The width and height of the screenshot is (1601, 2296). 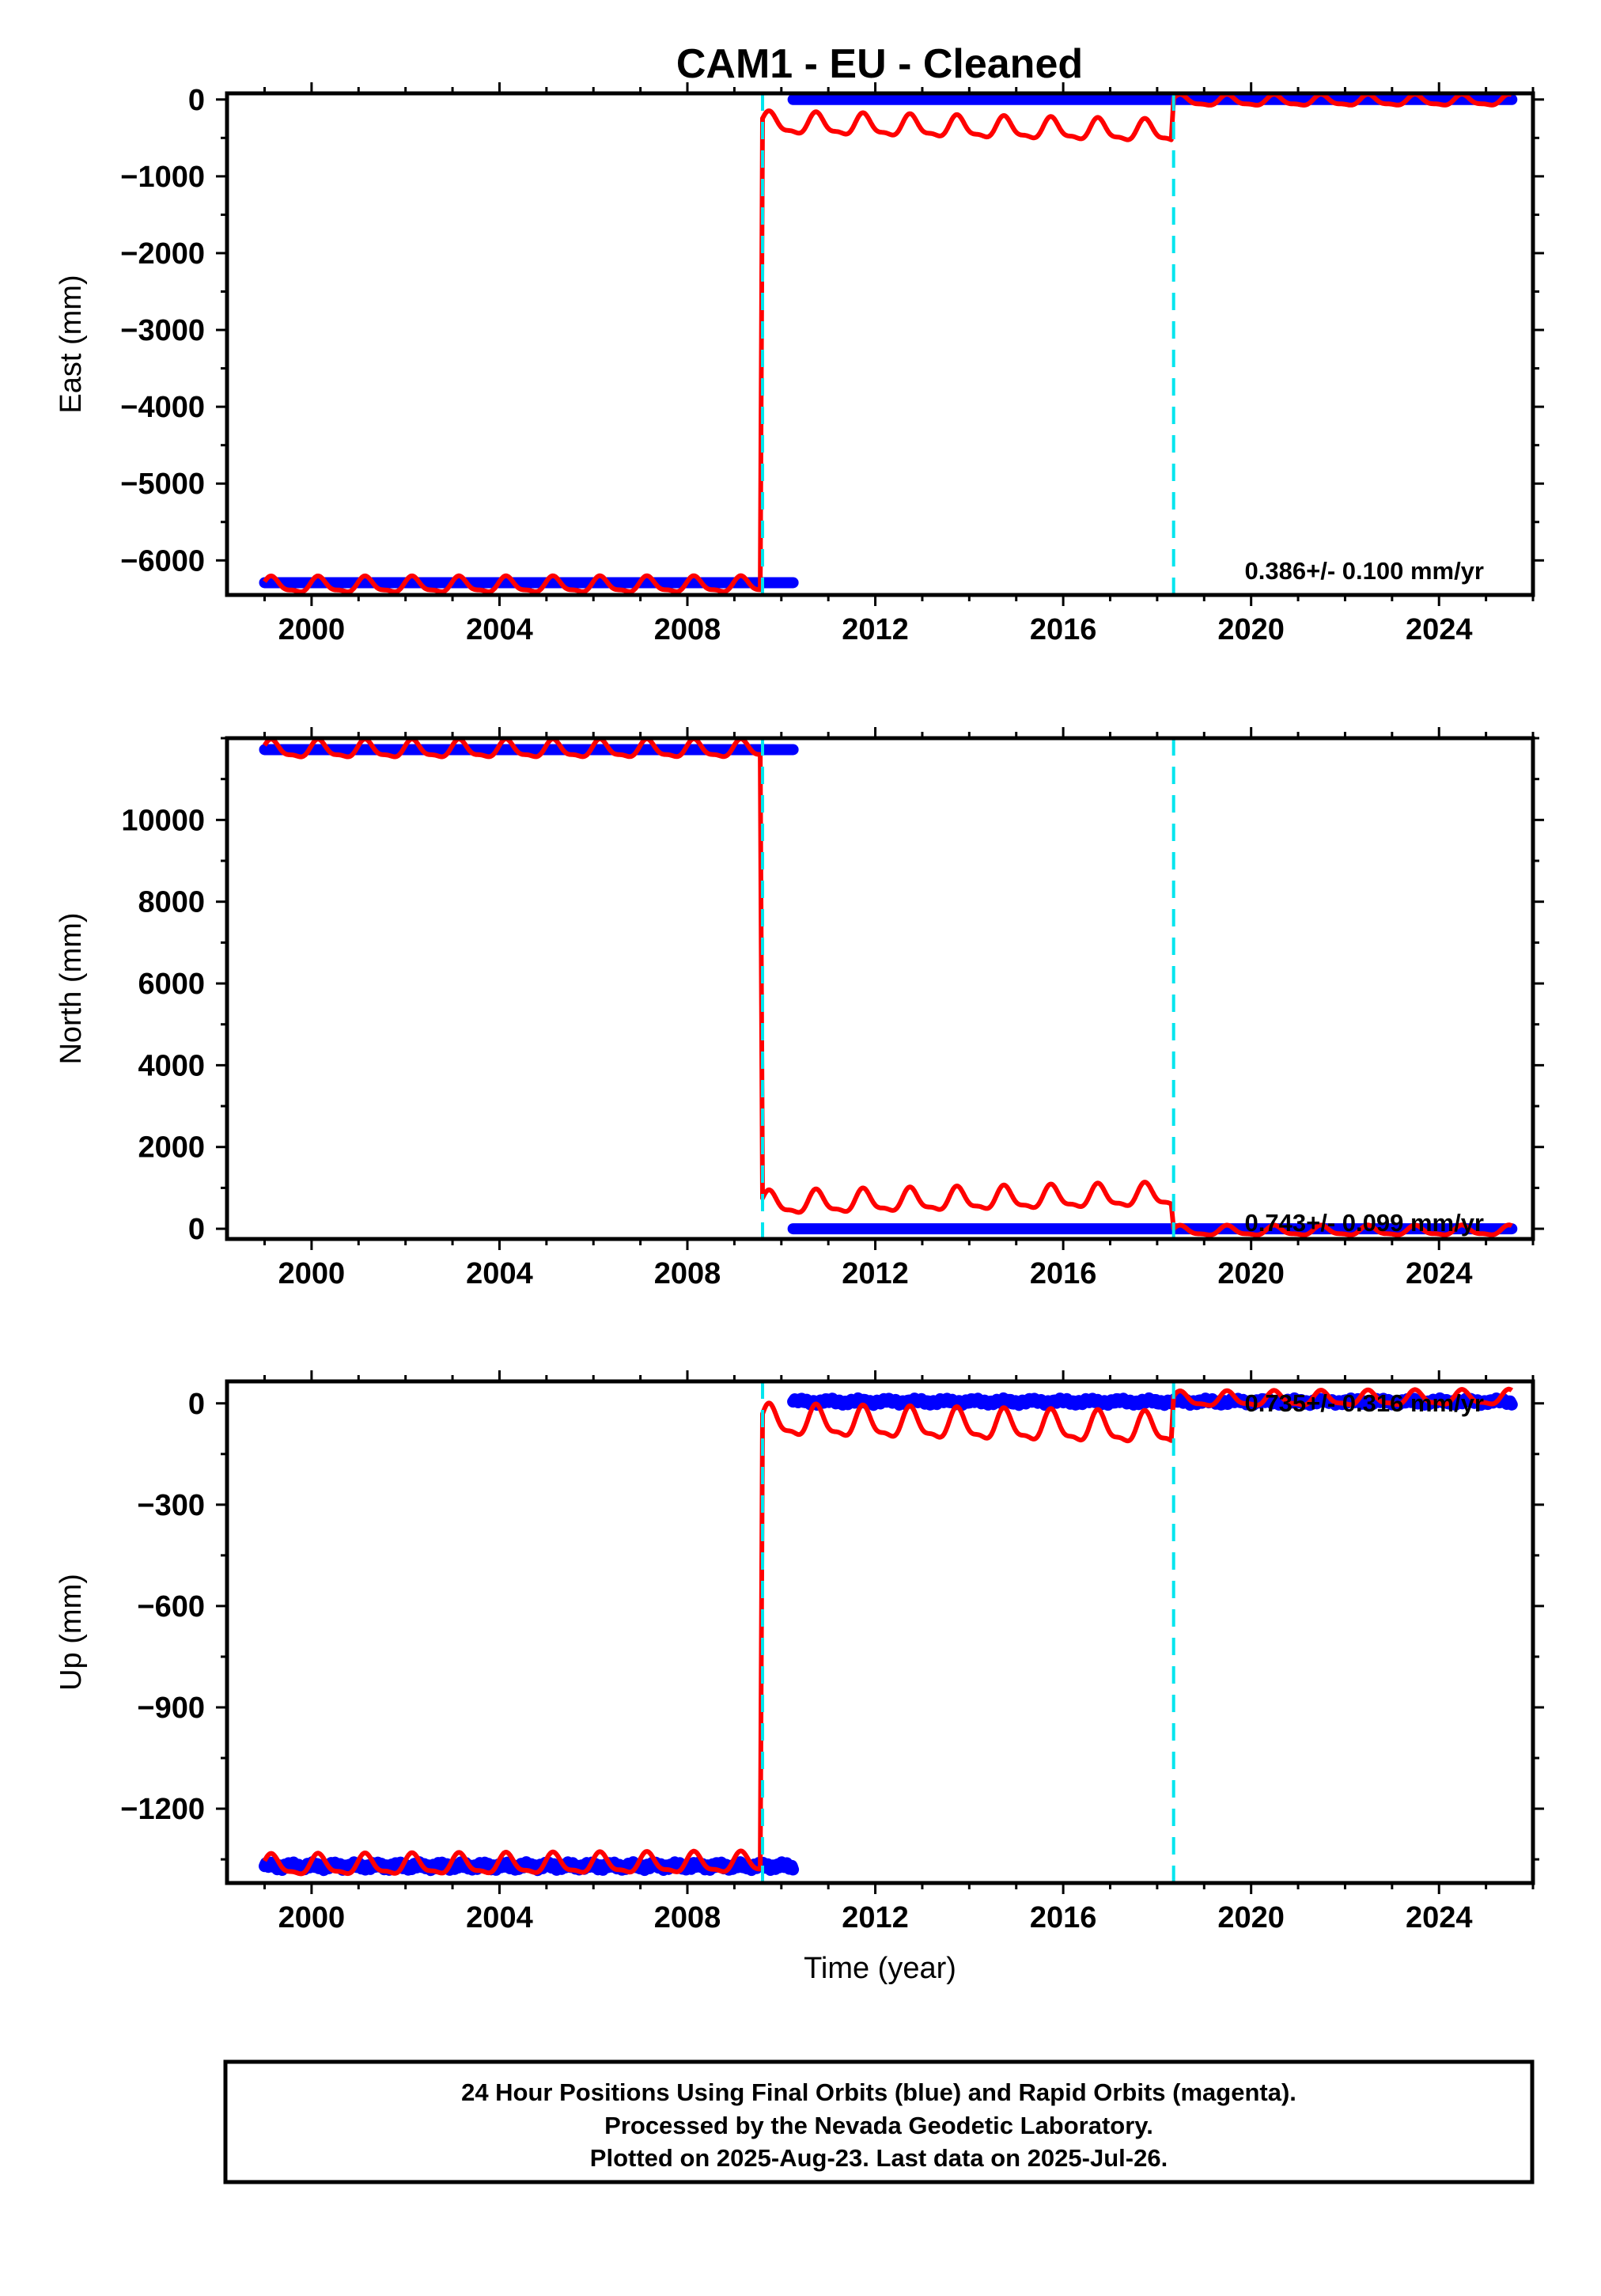 I want to click on y-tick-label: 8000, so click(x=172, y=903).